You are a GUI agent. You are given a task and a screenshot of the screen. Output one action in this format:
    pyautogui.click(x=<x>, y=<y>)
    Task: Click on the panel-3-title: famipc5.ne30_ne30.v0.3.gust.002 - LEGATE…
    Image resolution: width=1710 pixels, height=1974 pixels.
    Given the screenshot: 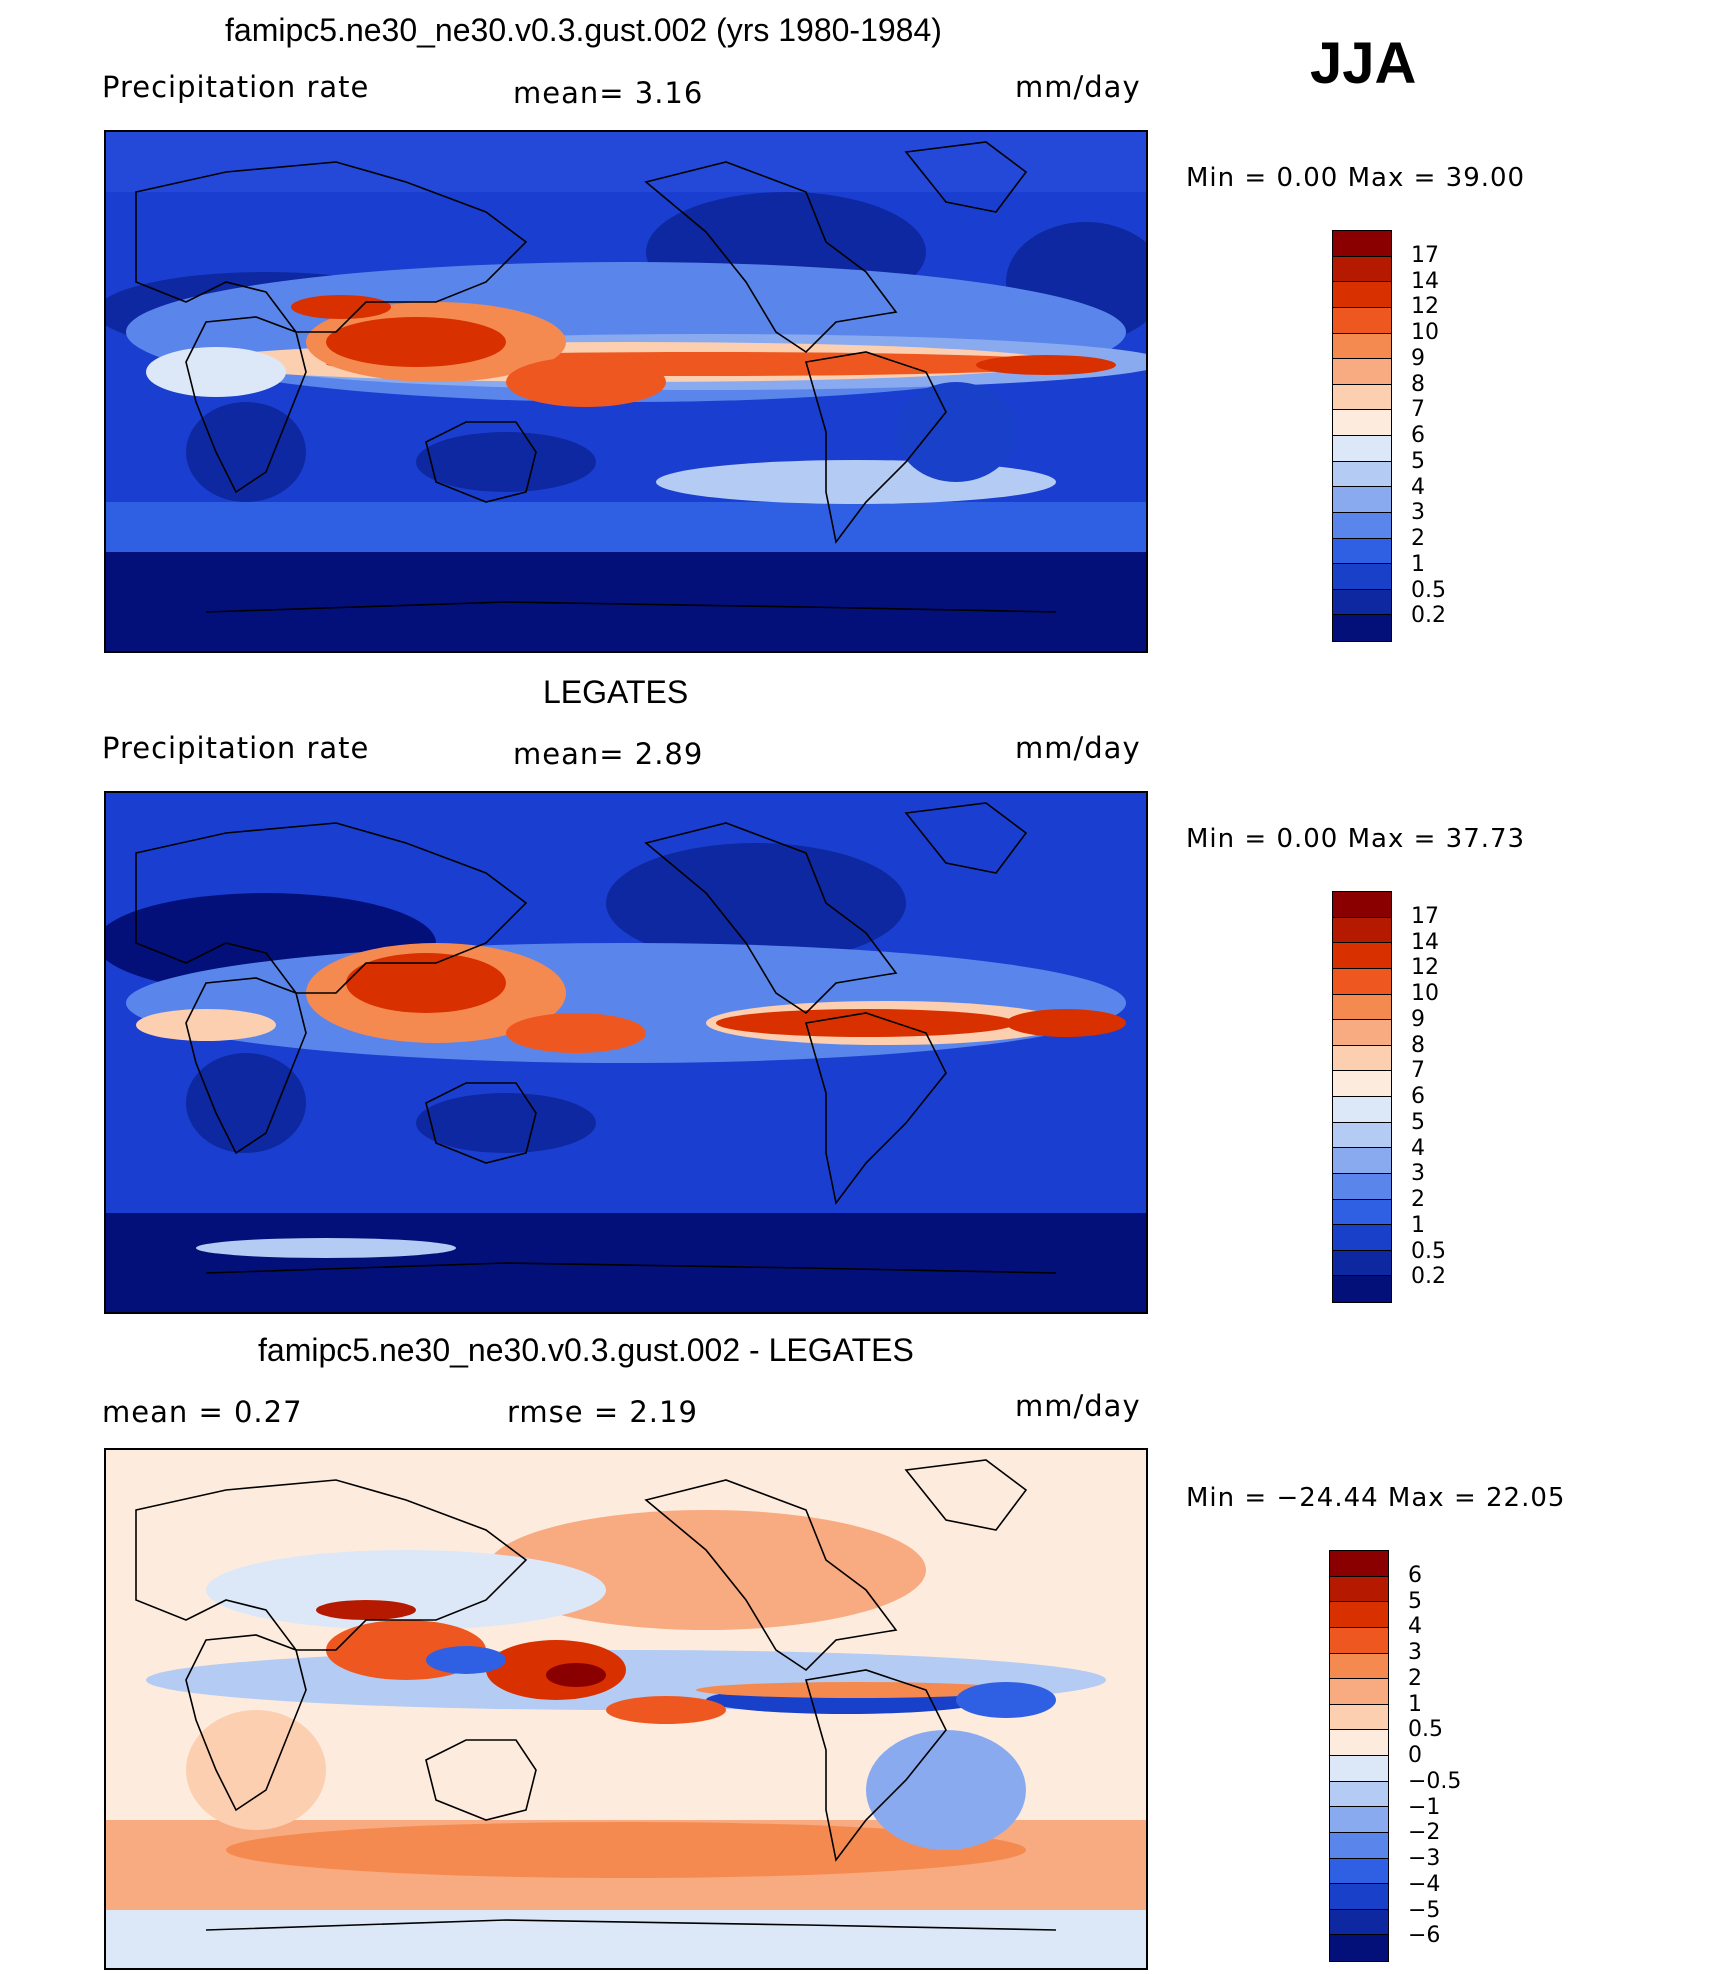 What is the action you would take?
    pyautogui.click(x=586, y=1350)
    